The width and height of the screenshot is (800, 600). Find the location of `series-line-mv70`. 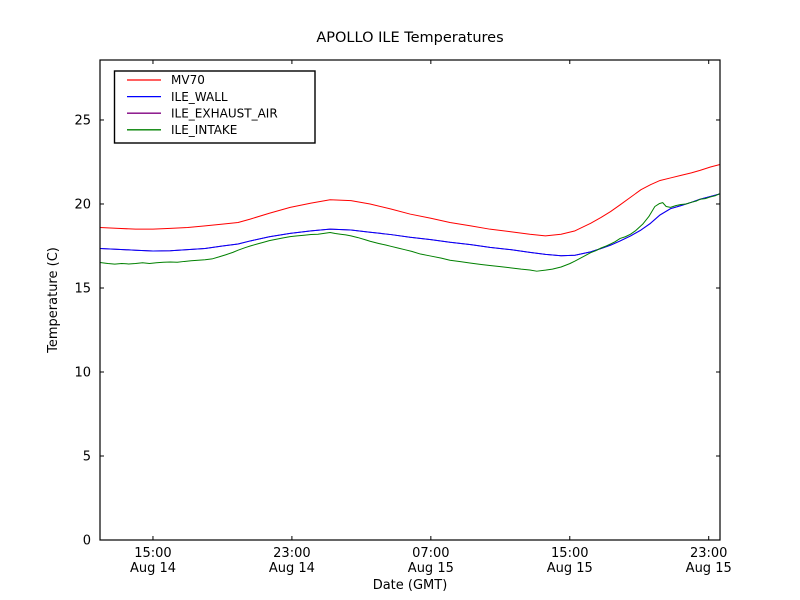

series-line-mv70 is located at coordinates (410, 200).